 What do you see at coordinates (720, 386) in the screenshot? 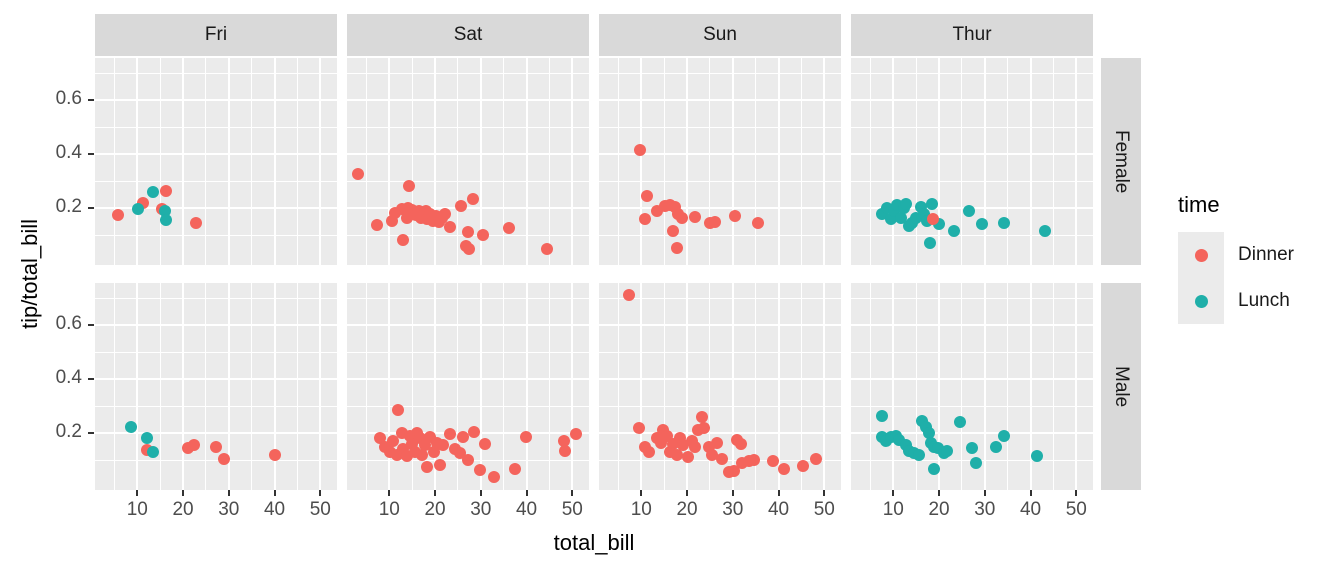
I see `facet-panel-sun-male` at bounding box center [720, 386].